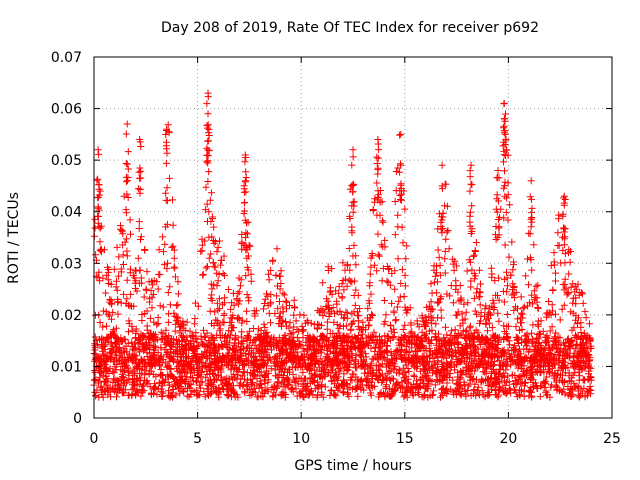 The width and height of the screenshot is (640, 480). What do you see at coordinates (14, 238) in the screenshot?
I see `y-axis-label: ROTI / TECUs` at bounding box center [14, 238].